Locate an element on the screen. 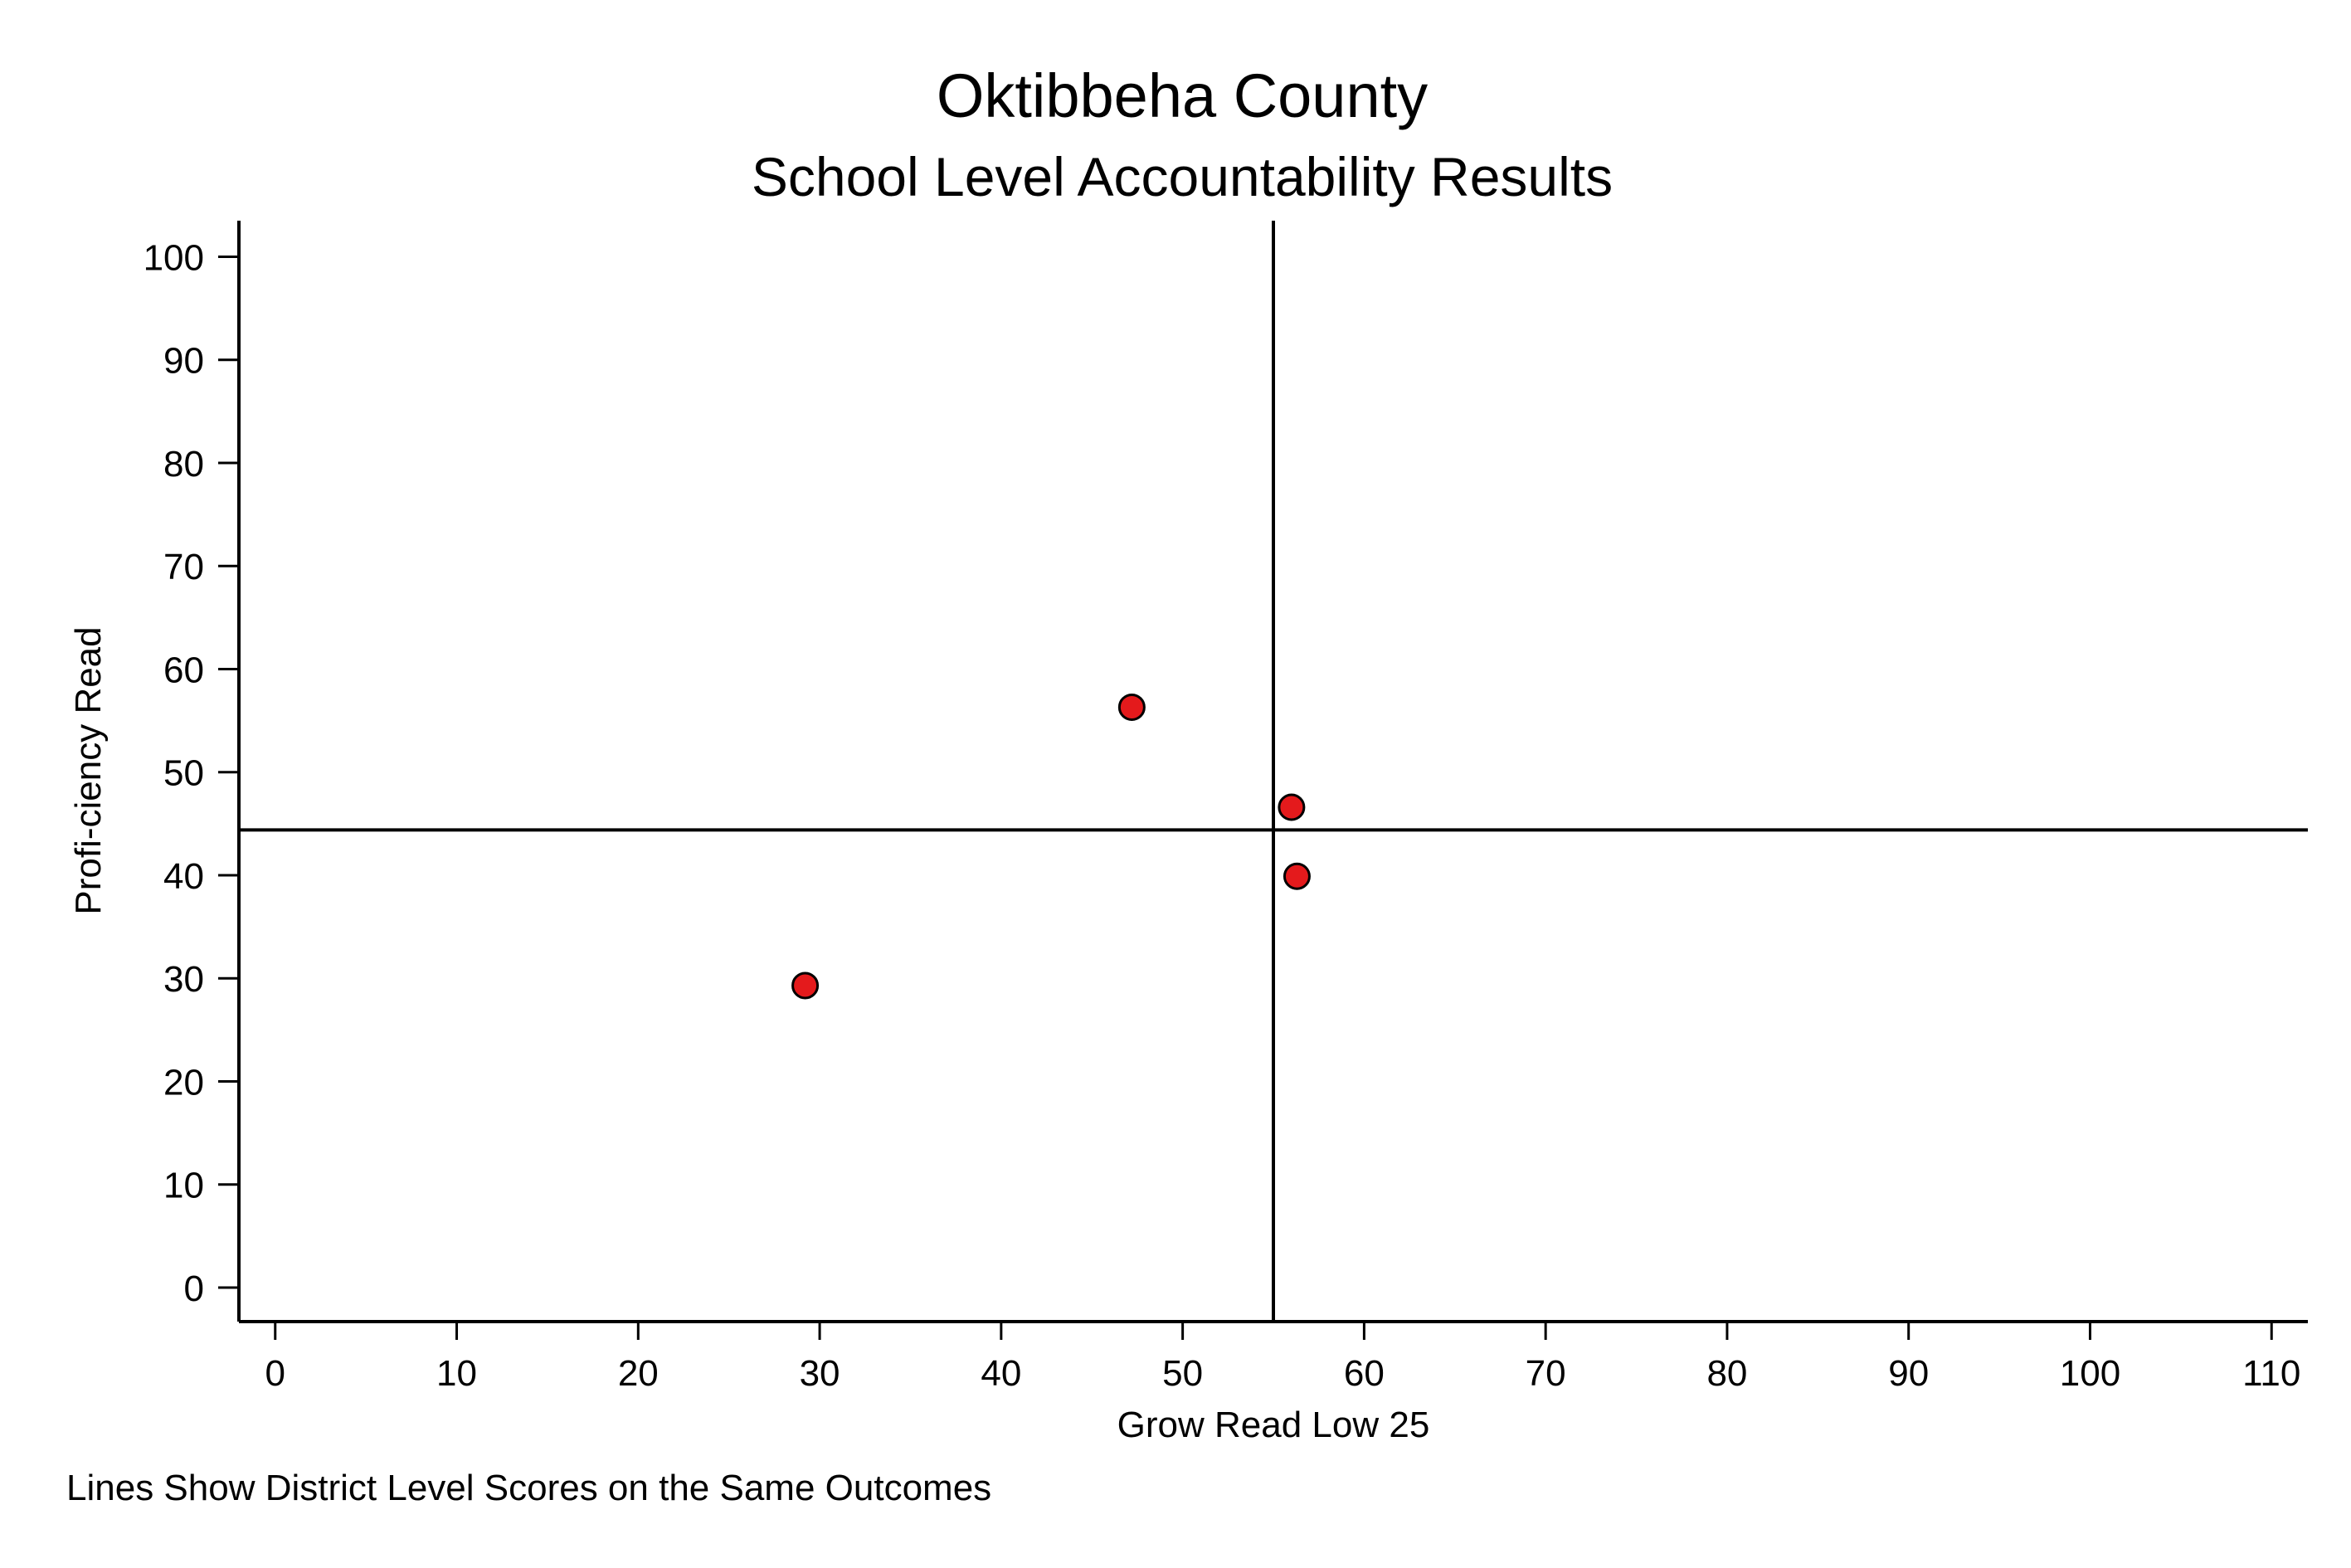 Image resolution: width=2351 pixels, height=1568 pixels. y-axis-ticks: 0 10 20 30 40 50 60 70 80 90 100 is located at coordinates (191, 773).